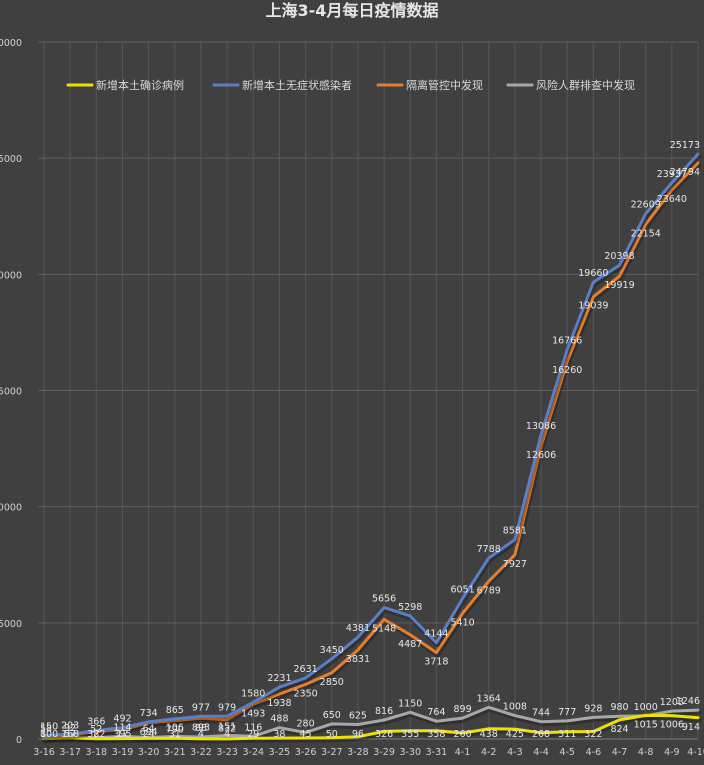 The image size is (704, 765). What do you see at coordinates (688, 701) in the screenshot?
I see `data-label: 1246` at bounding box center [688, 701].